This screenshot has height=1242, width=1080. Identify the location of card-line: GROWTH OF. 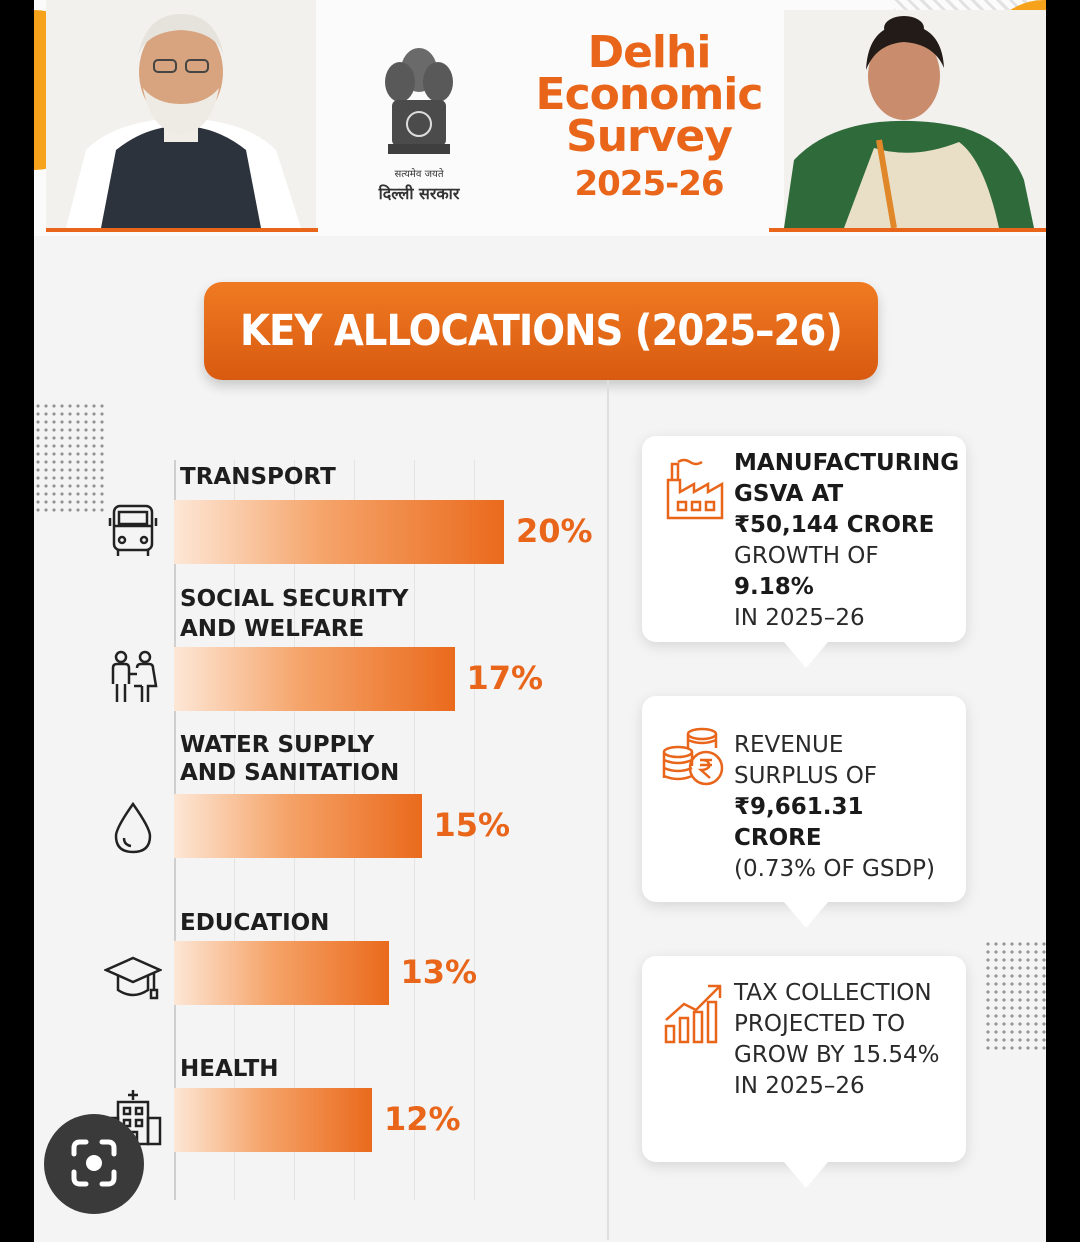
(806, 556).